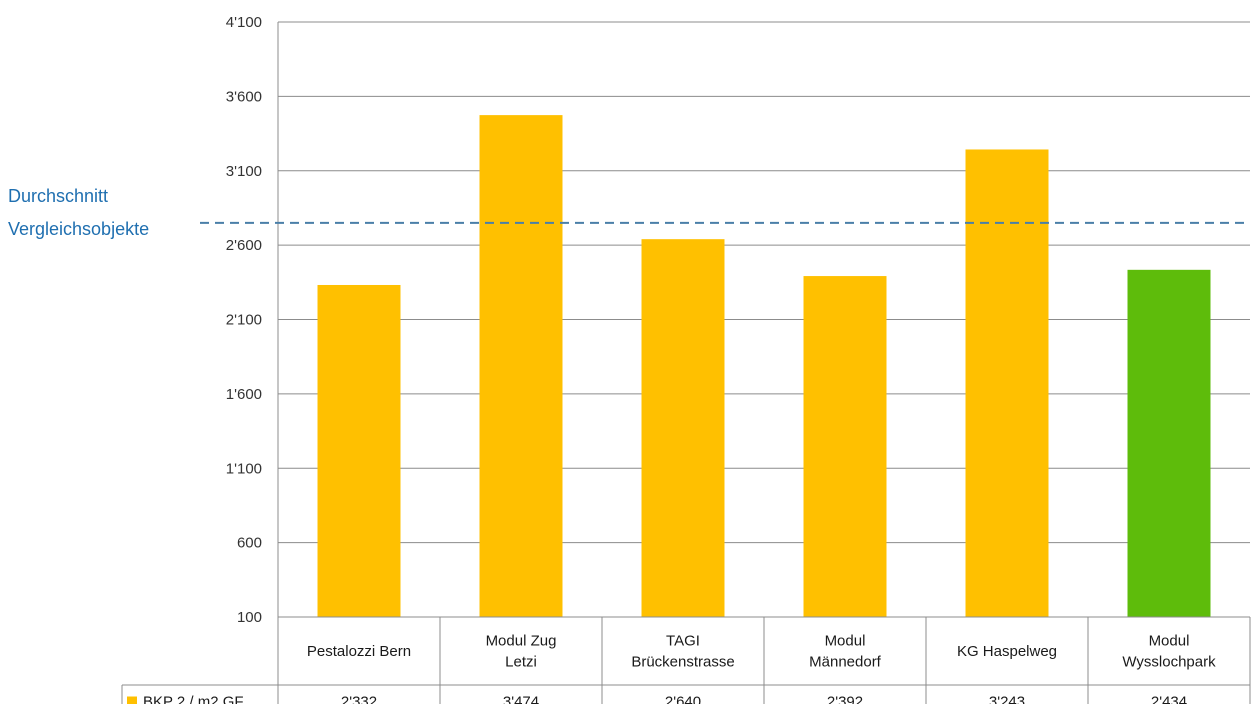  Describe the element at coordinates (78, 229) in the screenshot. I see `reference-line-label: Vergleichsobjekte` at that location.